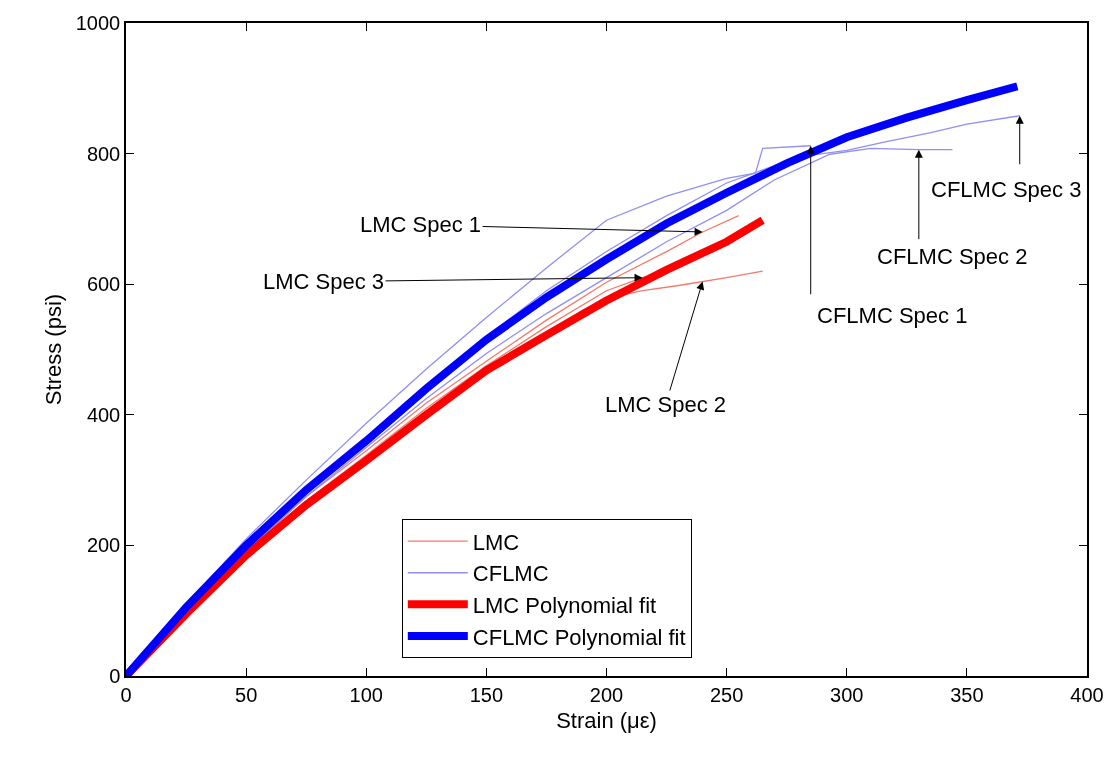 The height and width of the screenshot is (763, 1116). I want to click on y-tick-label: 600, so click(103, 284).